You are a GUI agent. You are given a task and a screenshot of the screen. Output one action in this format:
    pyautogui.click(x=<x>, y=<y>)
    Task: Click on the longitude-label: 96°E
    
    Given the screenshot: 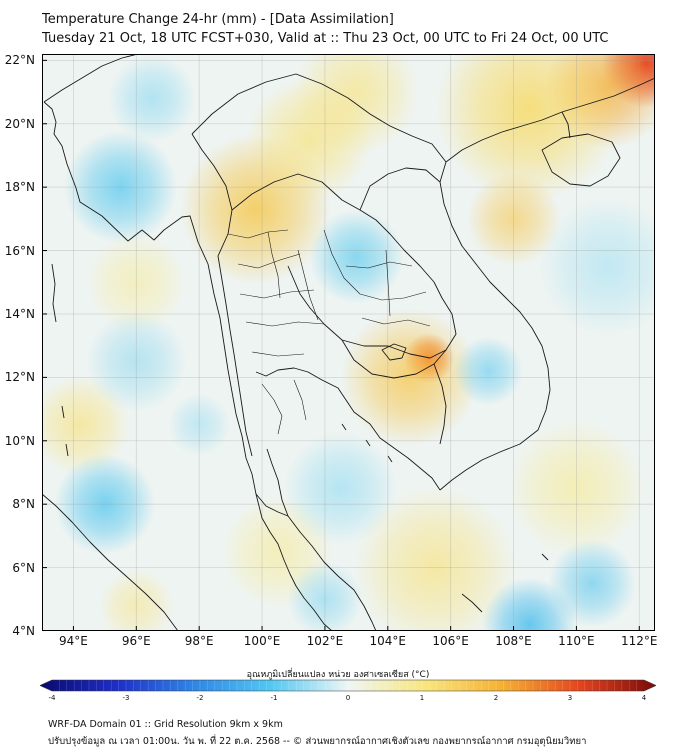 What is the action you would take?
    pyautogui.click(x=136, y=641)
    